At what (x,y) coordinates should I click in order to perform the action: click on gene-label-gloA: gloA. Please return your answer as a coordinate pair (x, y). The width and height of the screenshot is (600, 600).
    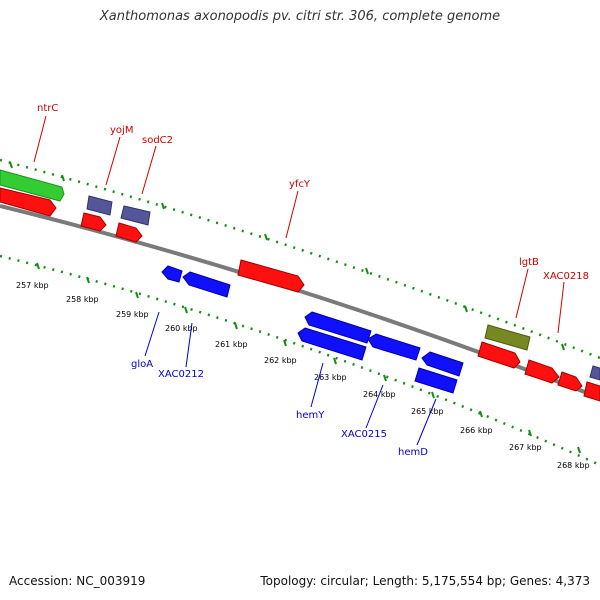
    Looking at the image, I should click on (142, 364).